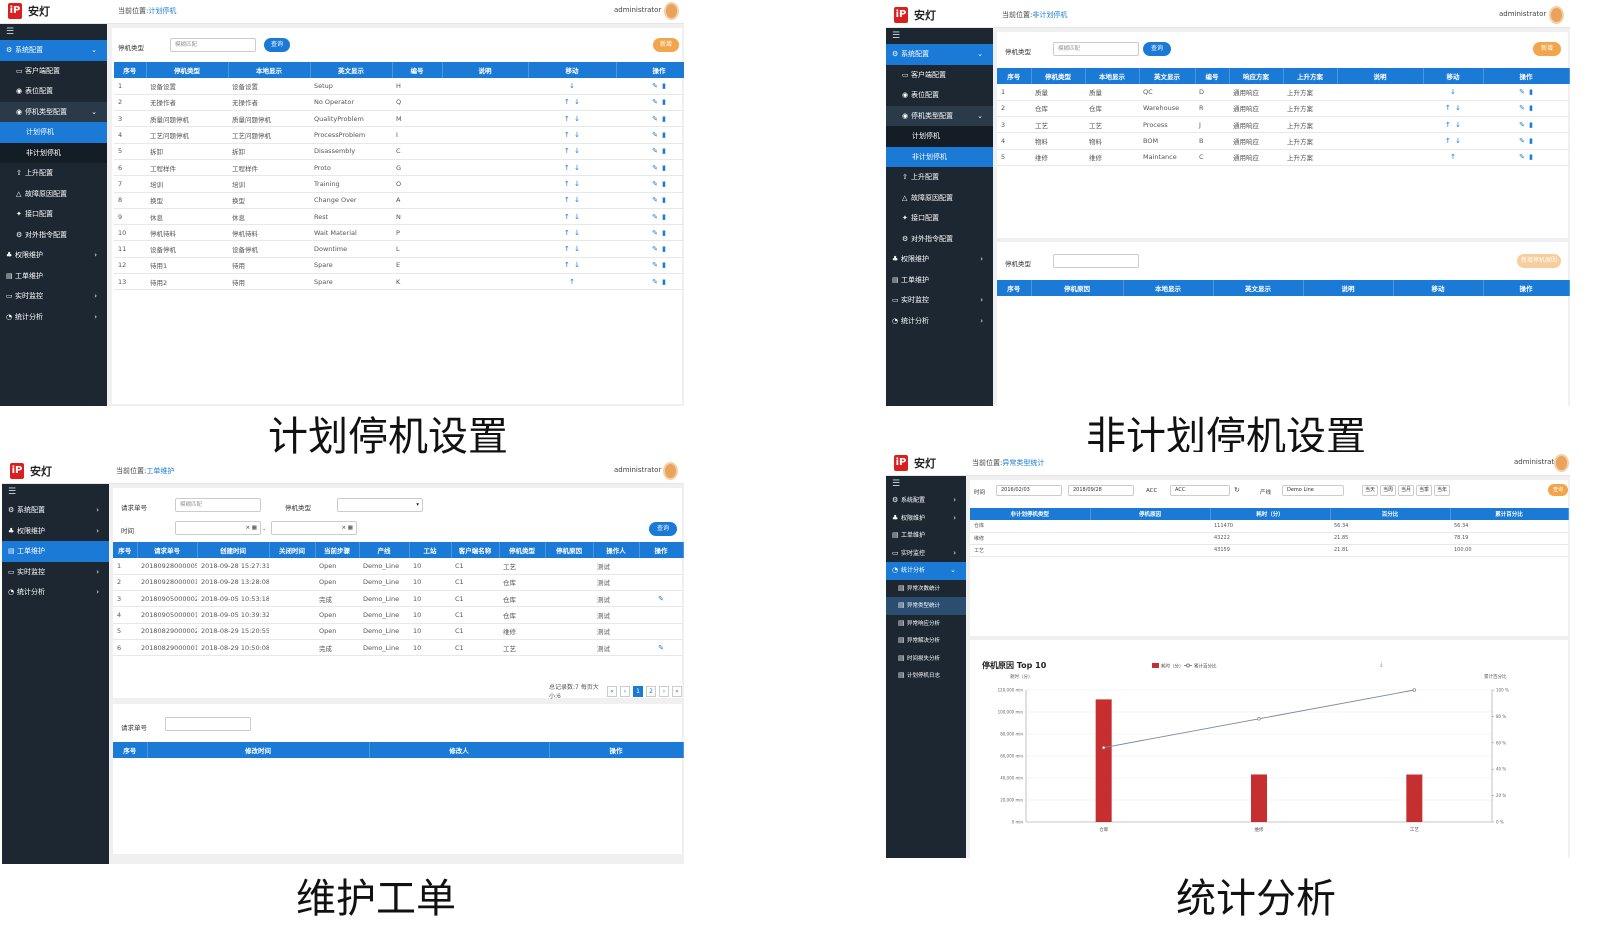 Image resolution: width=1600 pixels, height=952 pixels. I want to click on legend-line-label: 累计百分比, so click(1205, 666).